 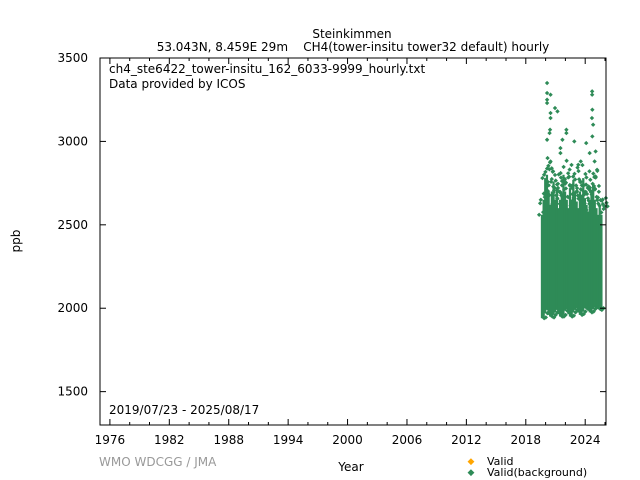 I want to click on legend-marker-valid-background: ◆, so click(x=471, y=473).